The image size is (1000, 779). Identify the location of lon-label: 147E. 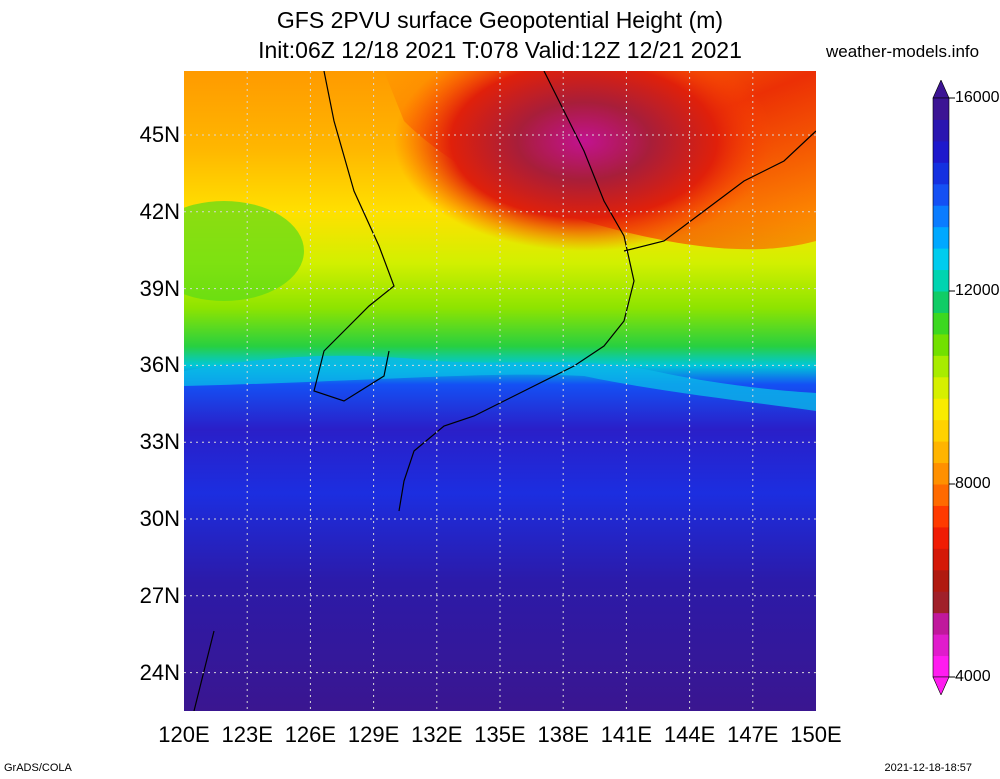
(753, 734).